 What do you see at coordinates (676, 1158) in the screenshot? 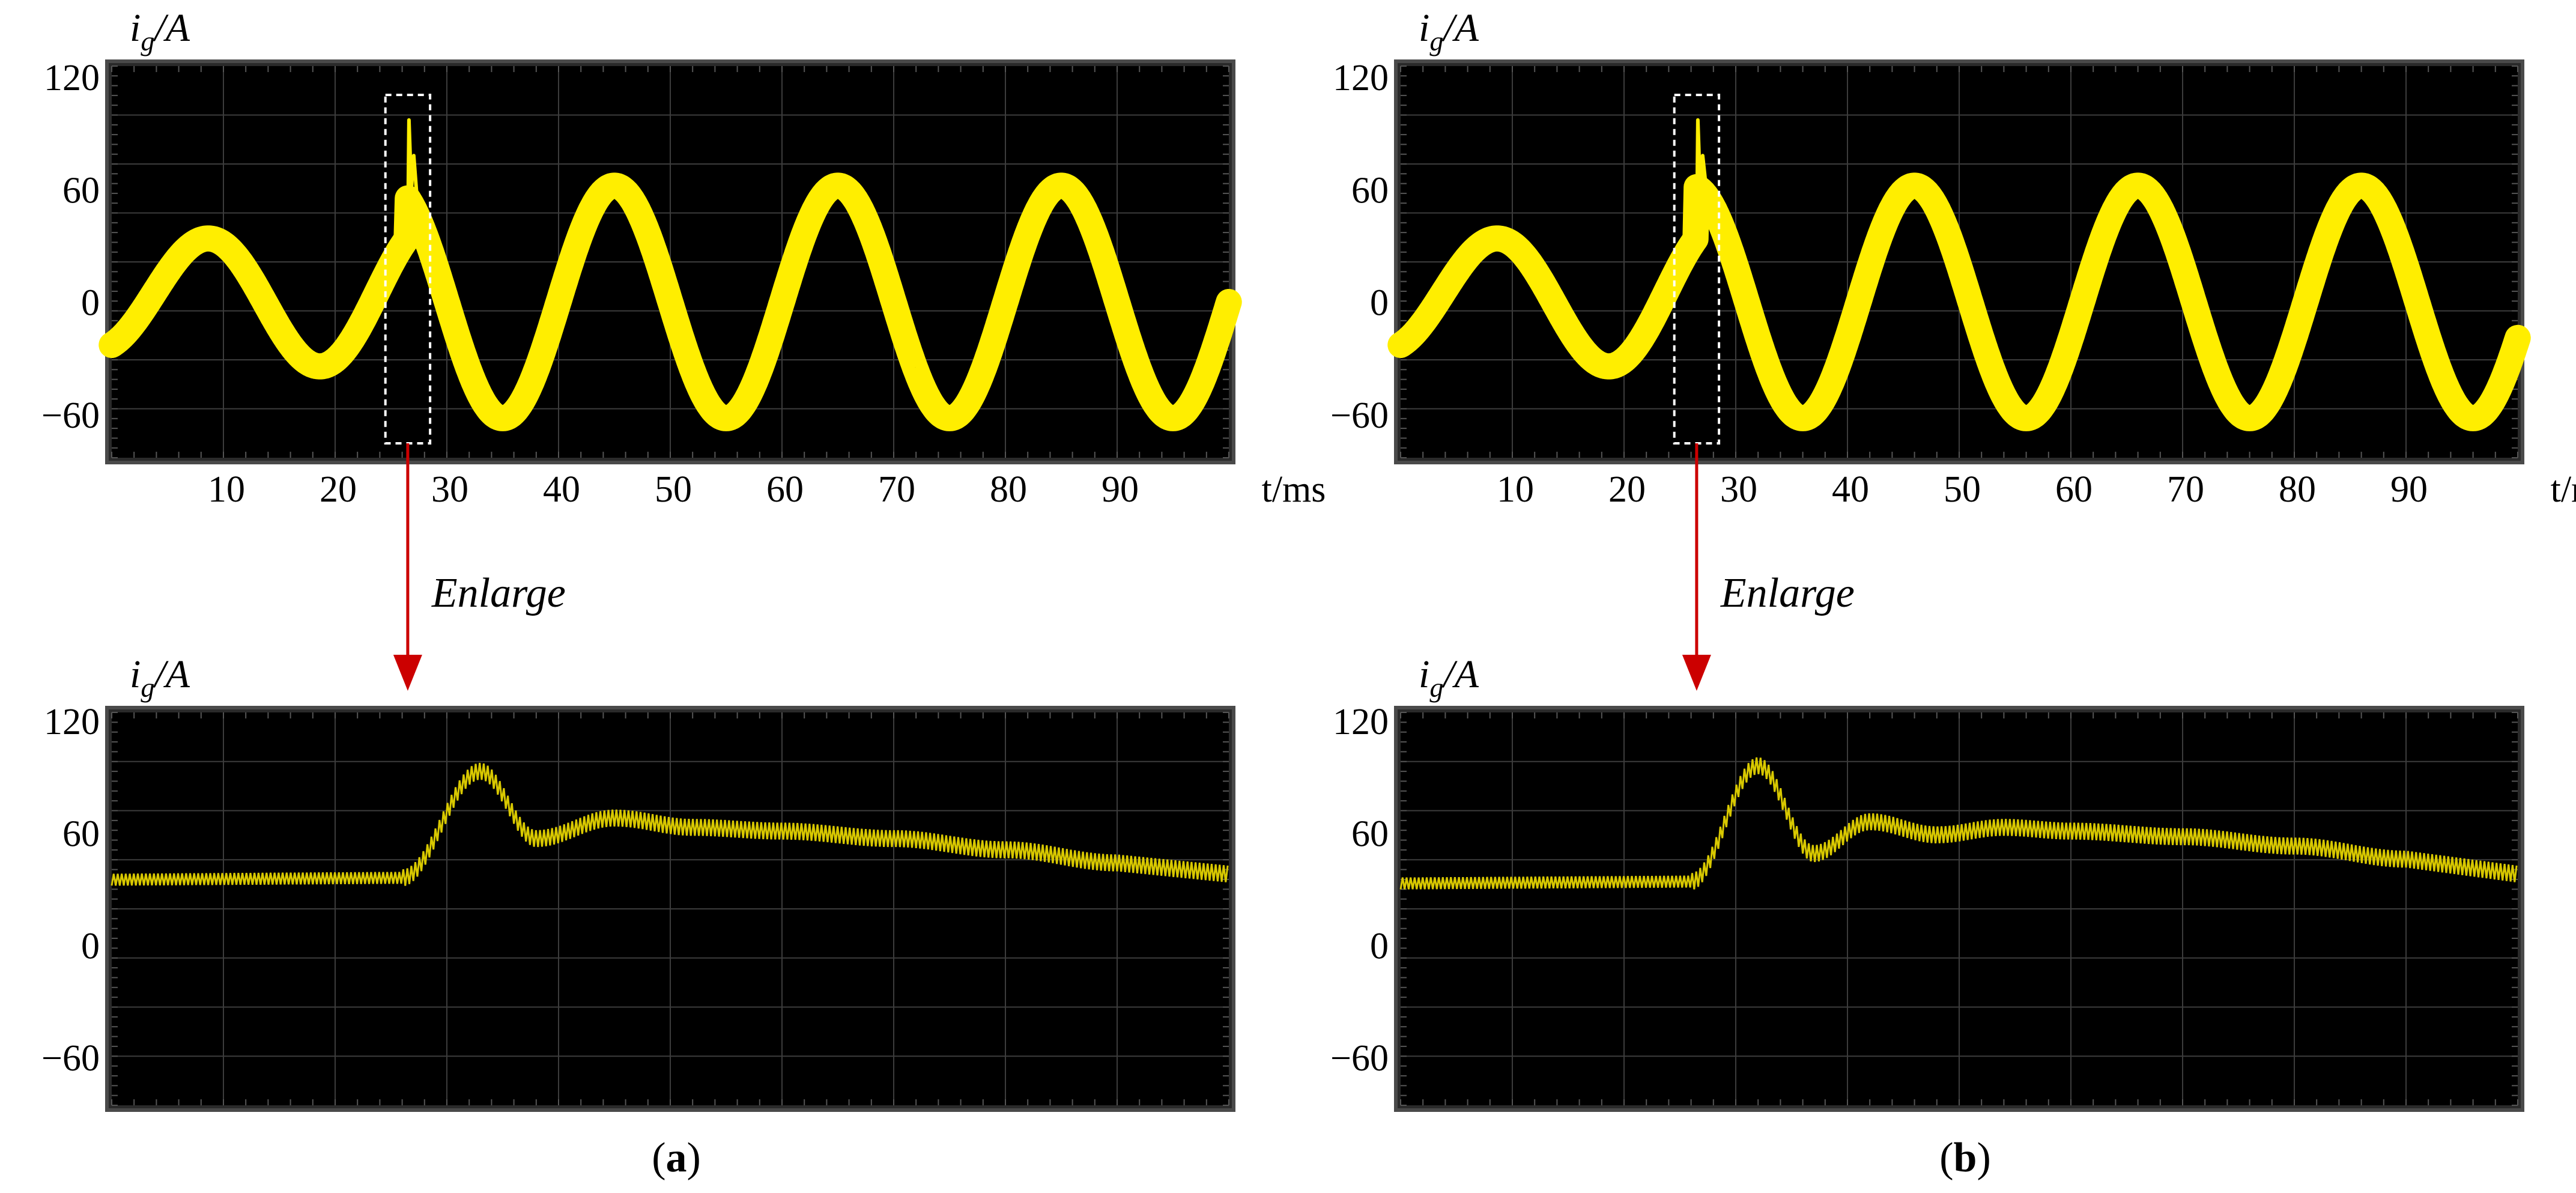
I see `panel-caption-a: (a)` at bounding box center [676, 1158].